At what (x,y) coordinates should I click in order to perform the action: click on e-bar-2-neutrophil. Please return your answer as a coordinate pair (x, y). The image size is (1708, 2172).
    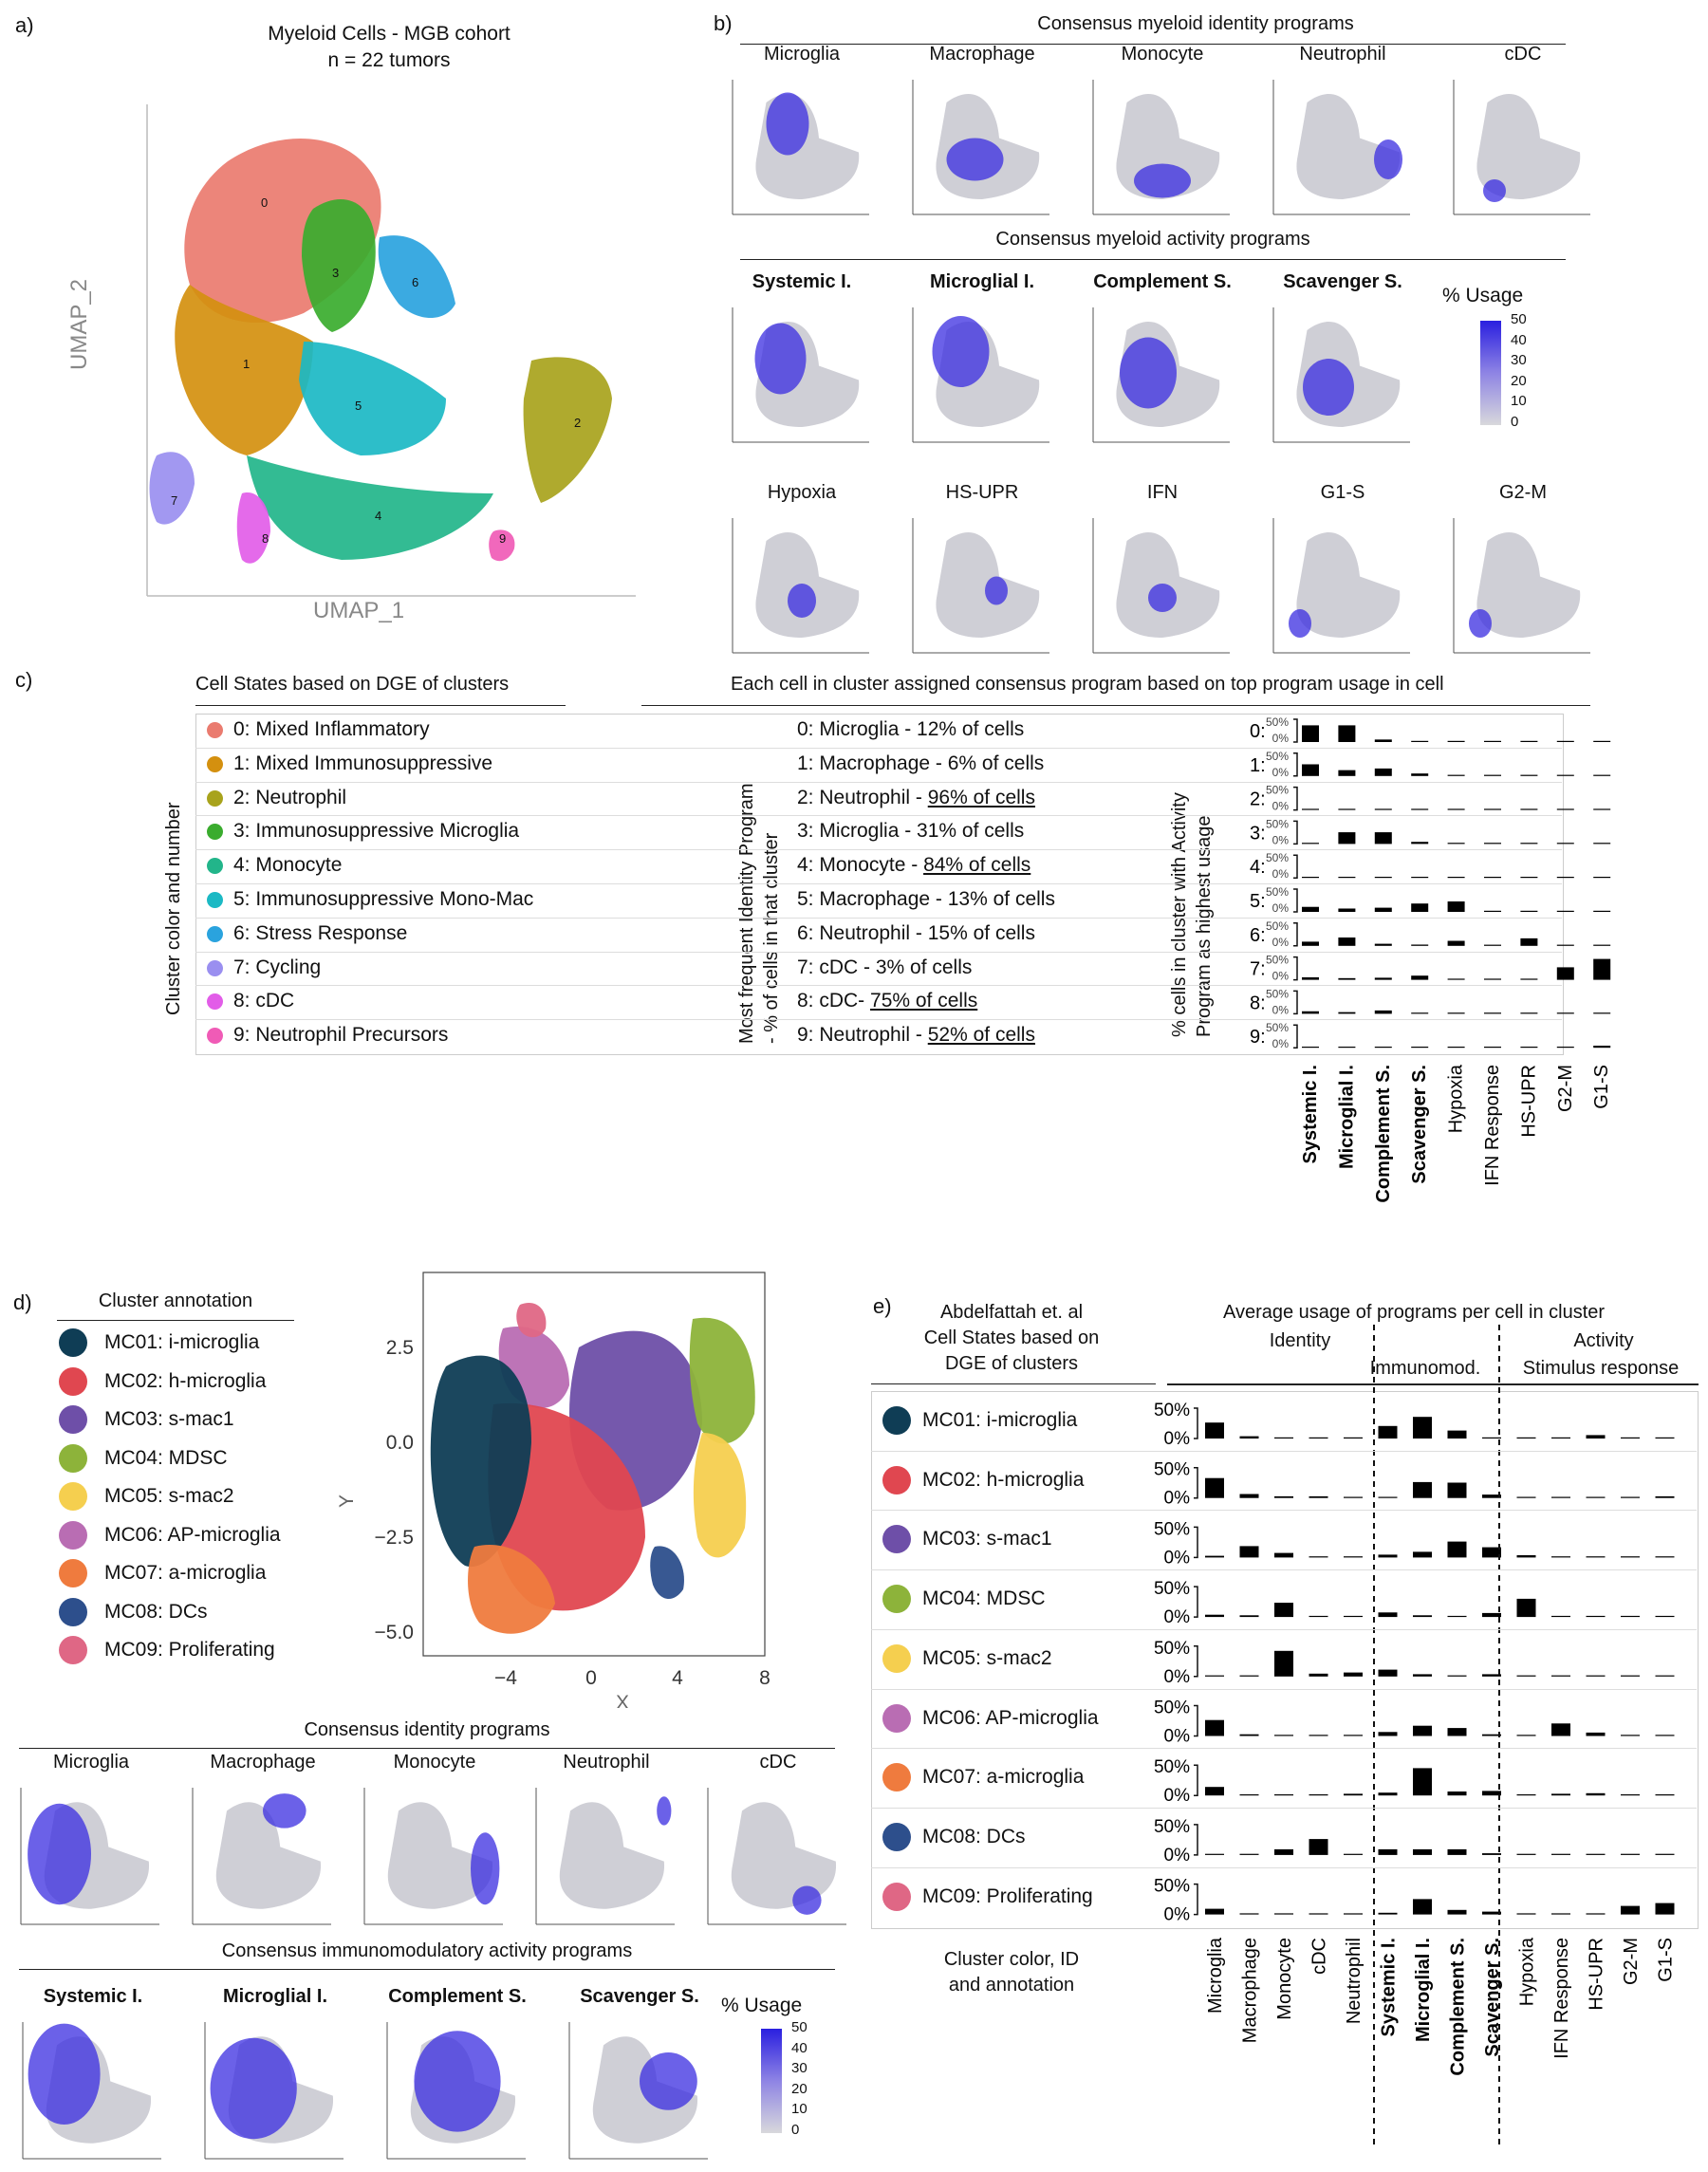
    Looking at the image, I should click on (1353, 1557).